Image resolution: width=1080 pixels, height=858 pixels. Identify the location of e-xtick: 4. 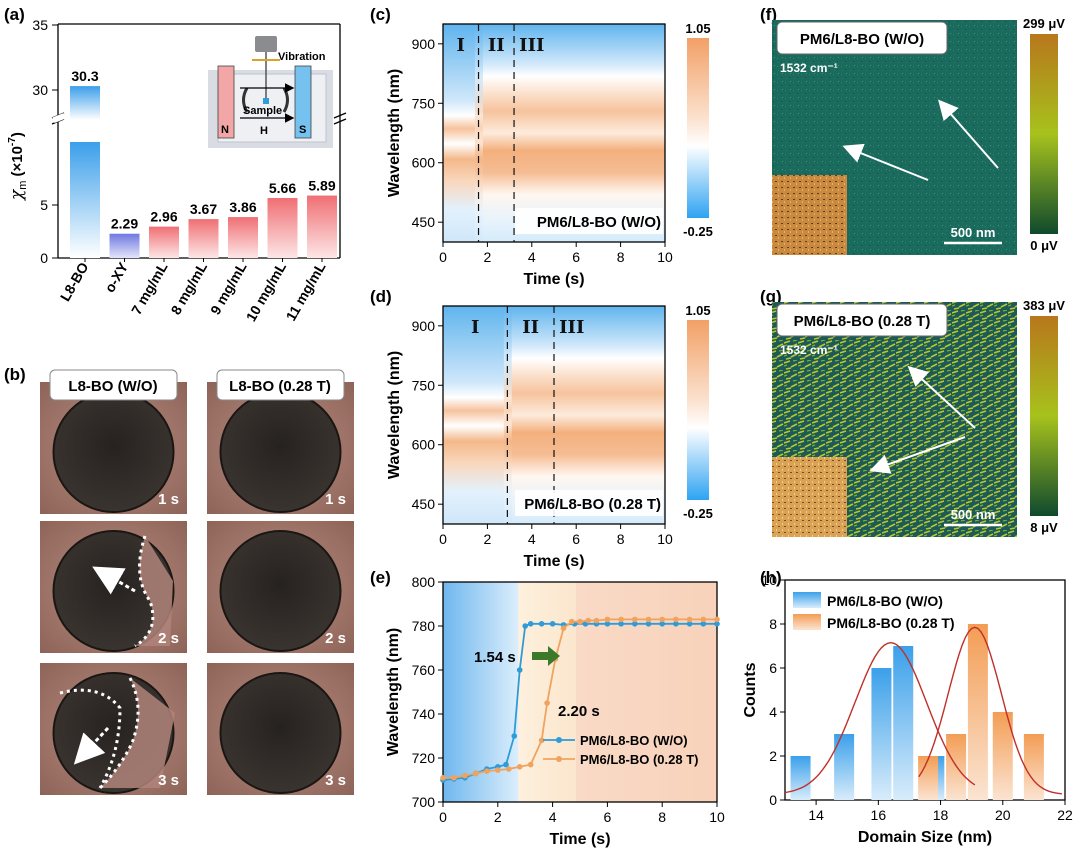
(553, 817).